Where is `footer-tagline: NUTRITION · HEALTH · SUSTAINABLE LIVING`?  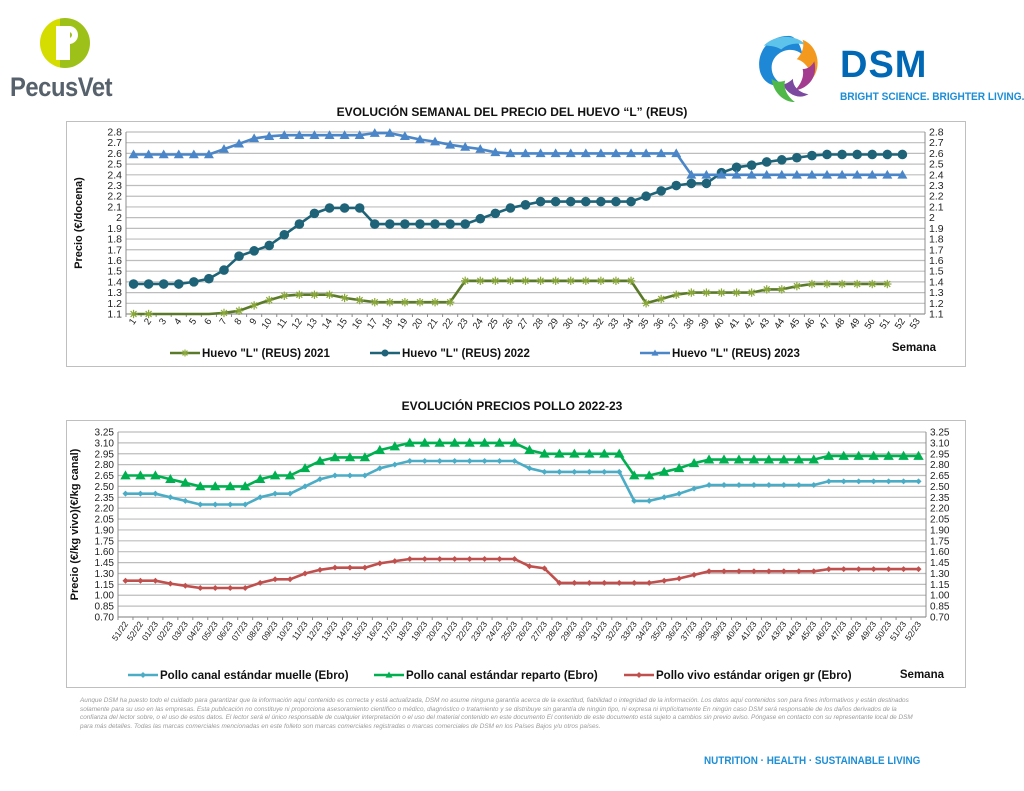 footer-tagline: NUTRITION · HEALTH · SUSTAINABLE LIVING is located at coordinates (812, 761).